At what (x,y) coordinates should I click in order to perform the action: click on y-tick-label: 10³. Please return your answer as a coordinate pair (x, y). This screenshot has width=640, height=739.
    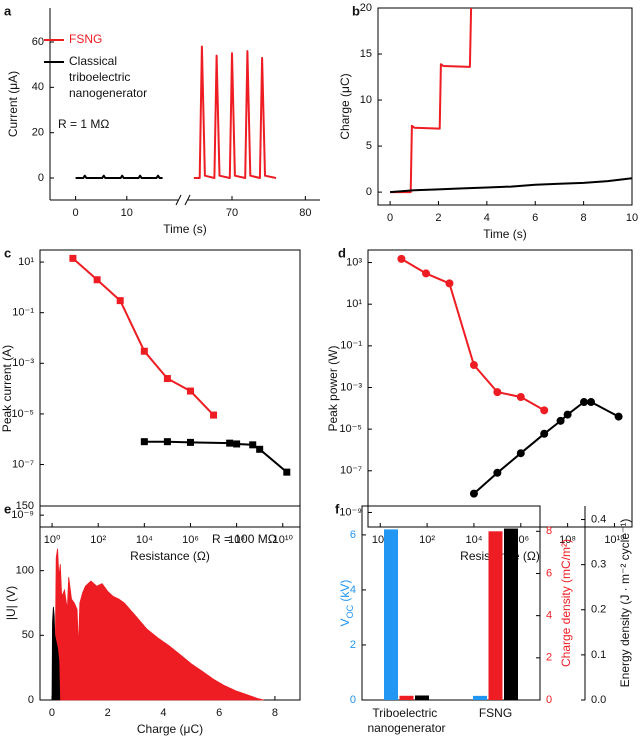
    Looking at the image, I should click on (354, 262).